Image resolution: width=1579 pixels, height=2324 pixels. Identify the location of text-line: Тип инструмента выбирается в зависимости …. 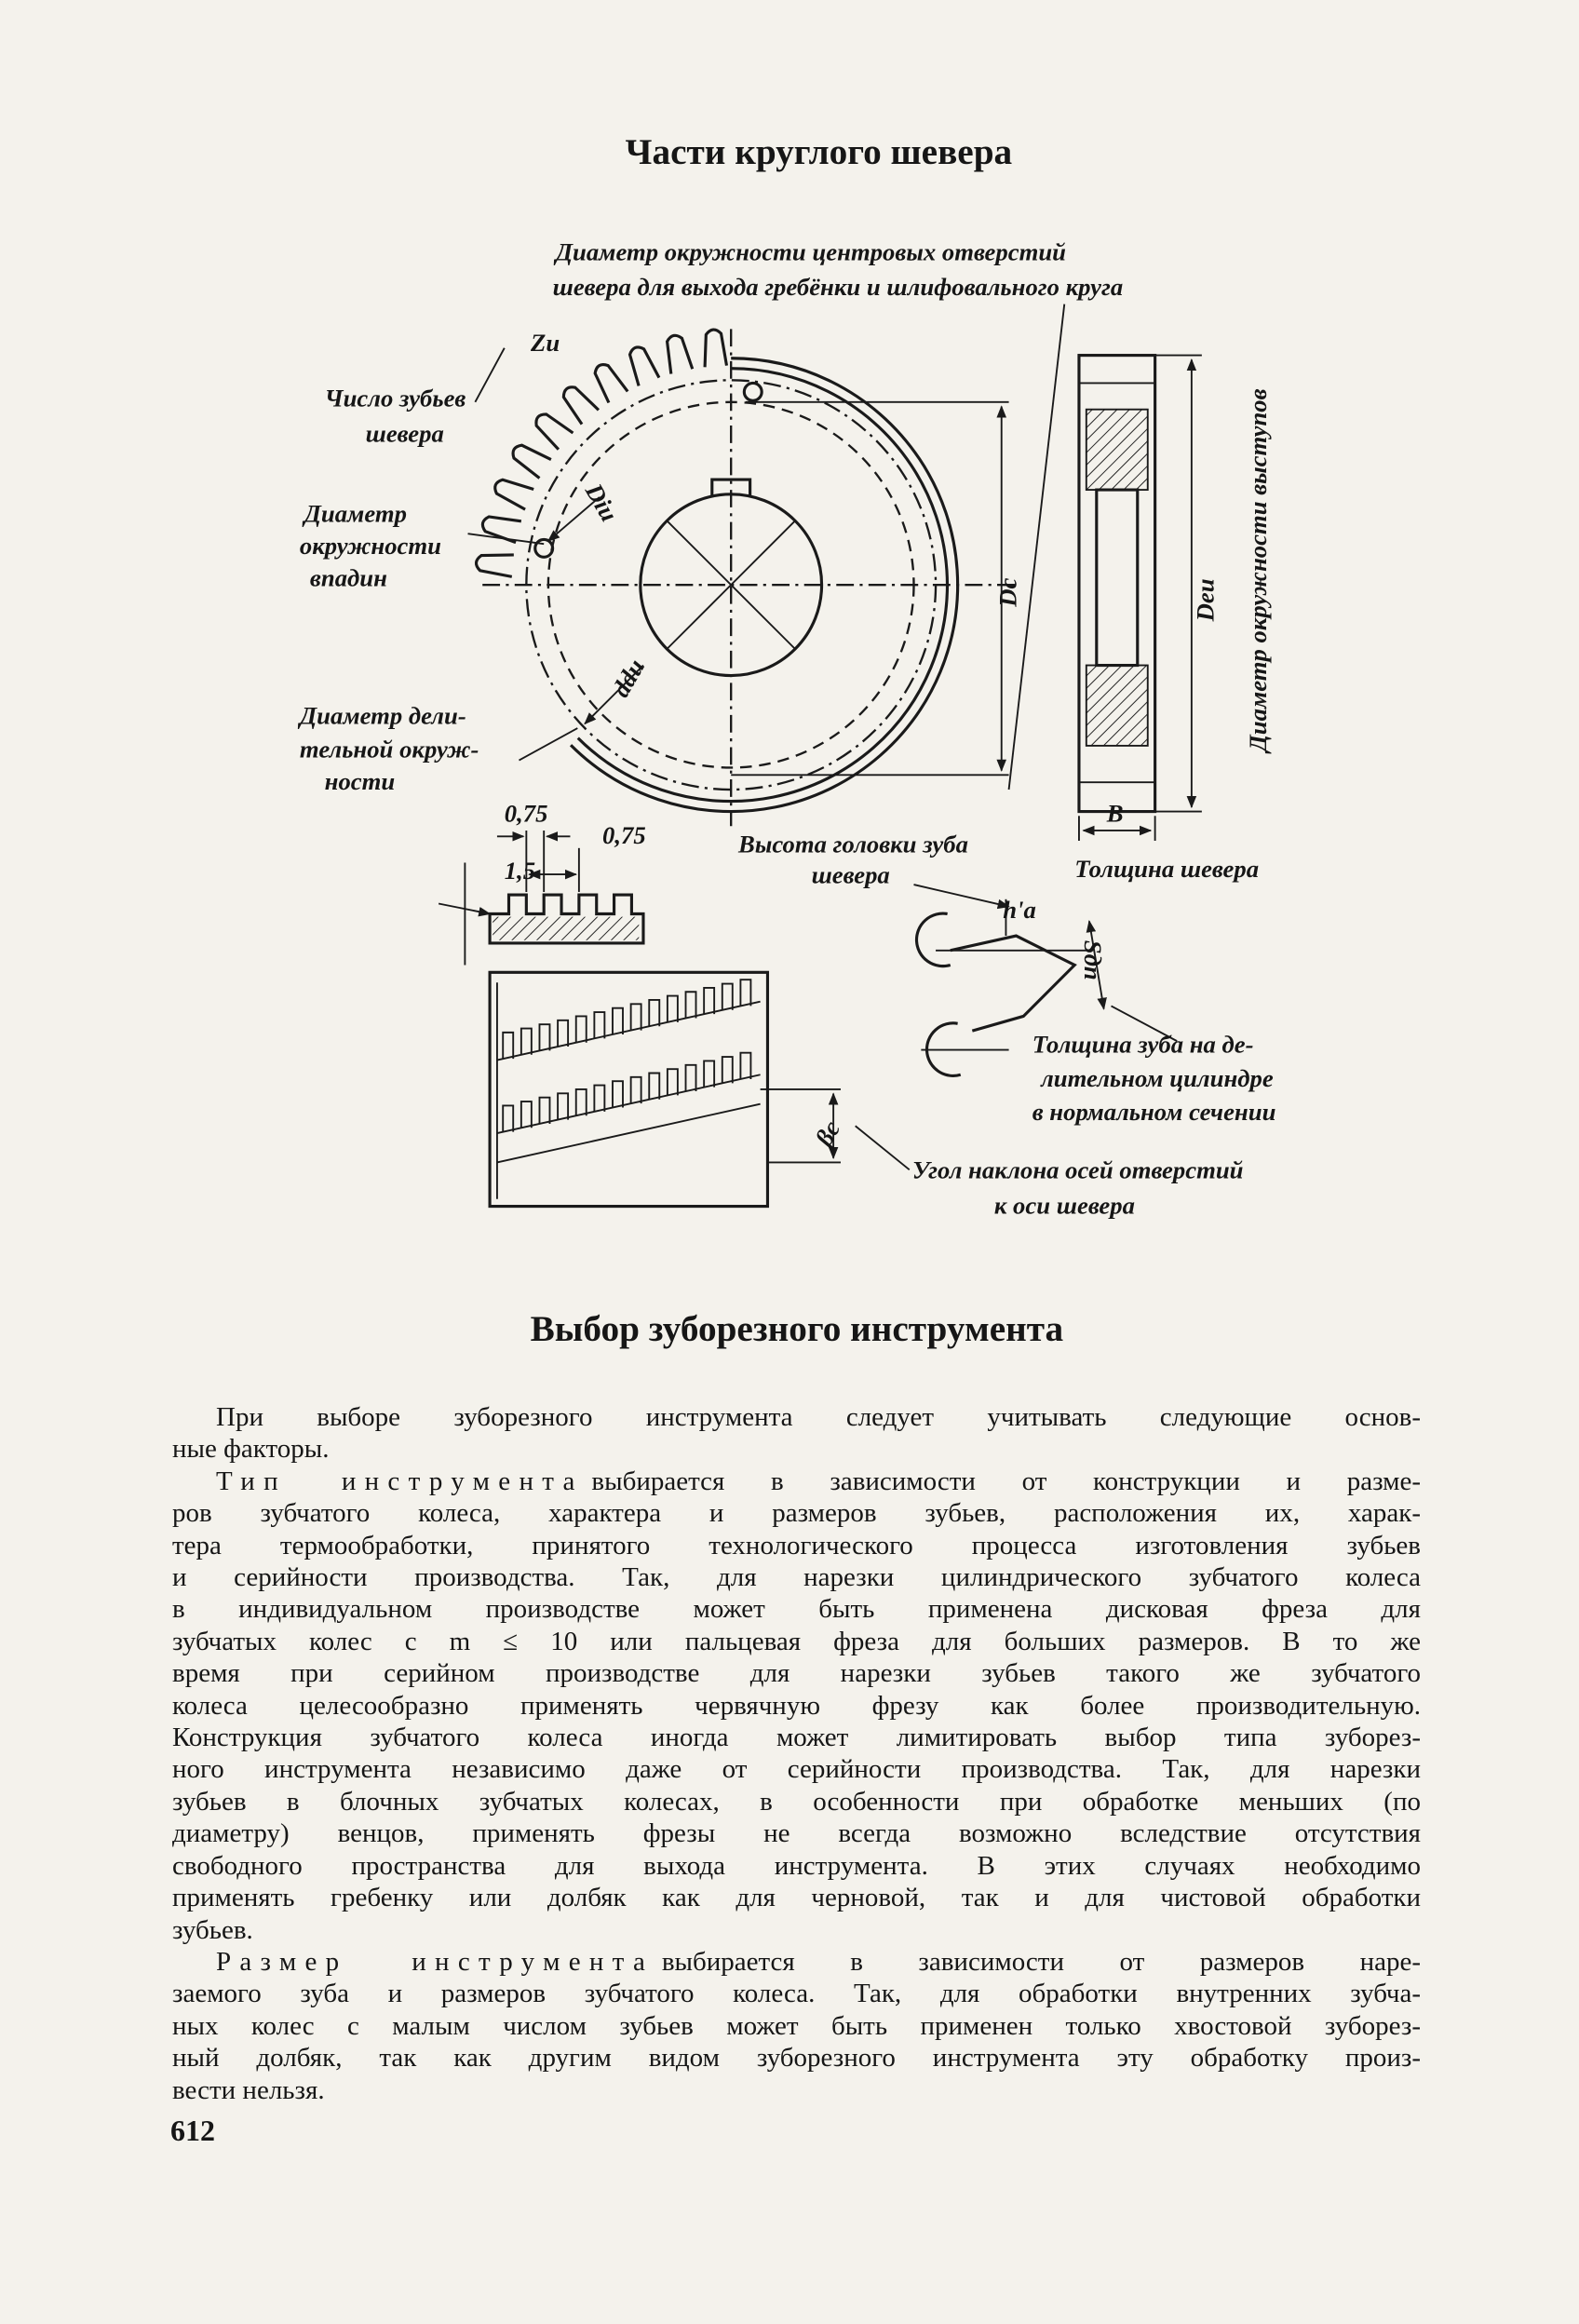
(796, 1482).